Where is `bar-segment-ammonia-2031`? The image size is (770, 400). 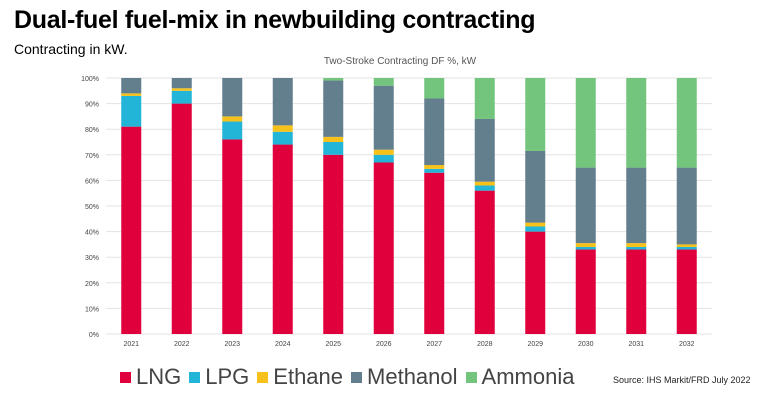
bar-segment-ammonia-2031 is located at coordinates (636, 123).